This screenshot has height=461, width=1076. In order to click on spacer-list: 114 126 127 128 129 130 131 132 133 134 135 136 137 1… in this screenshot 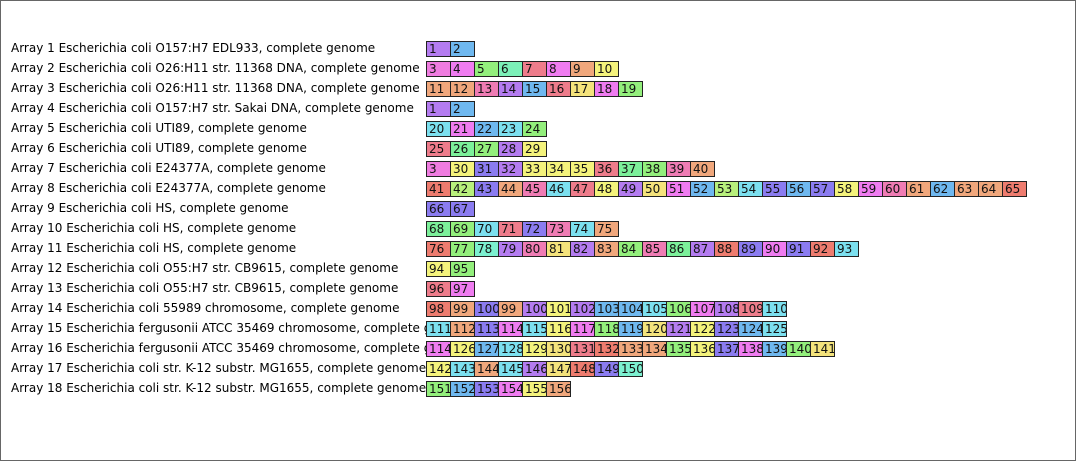, I will do `click(630, 349)`.